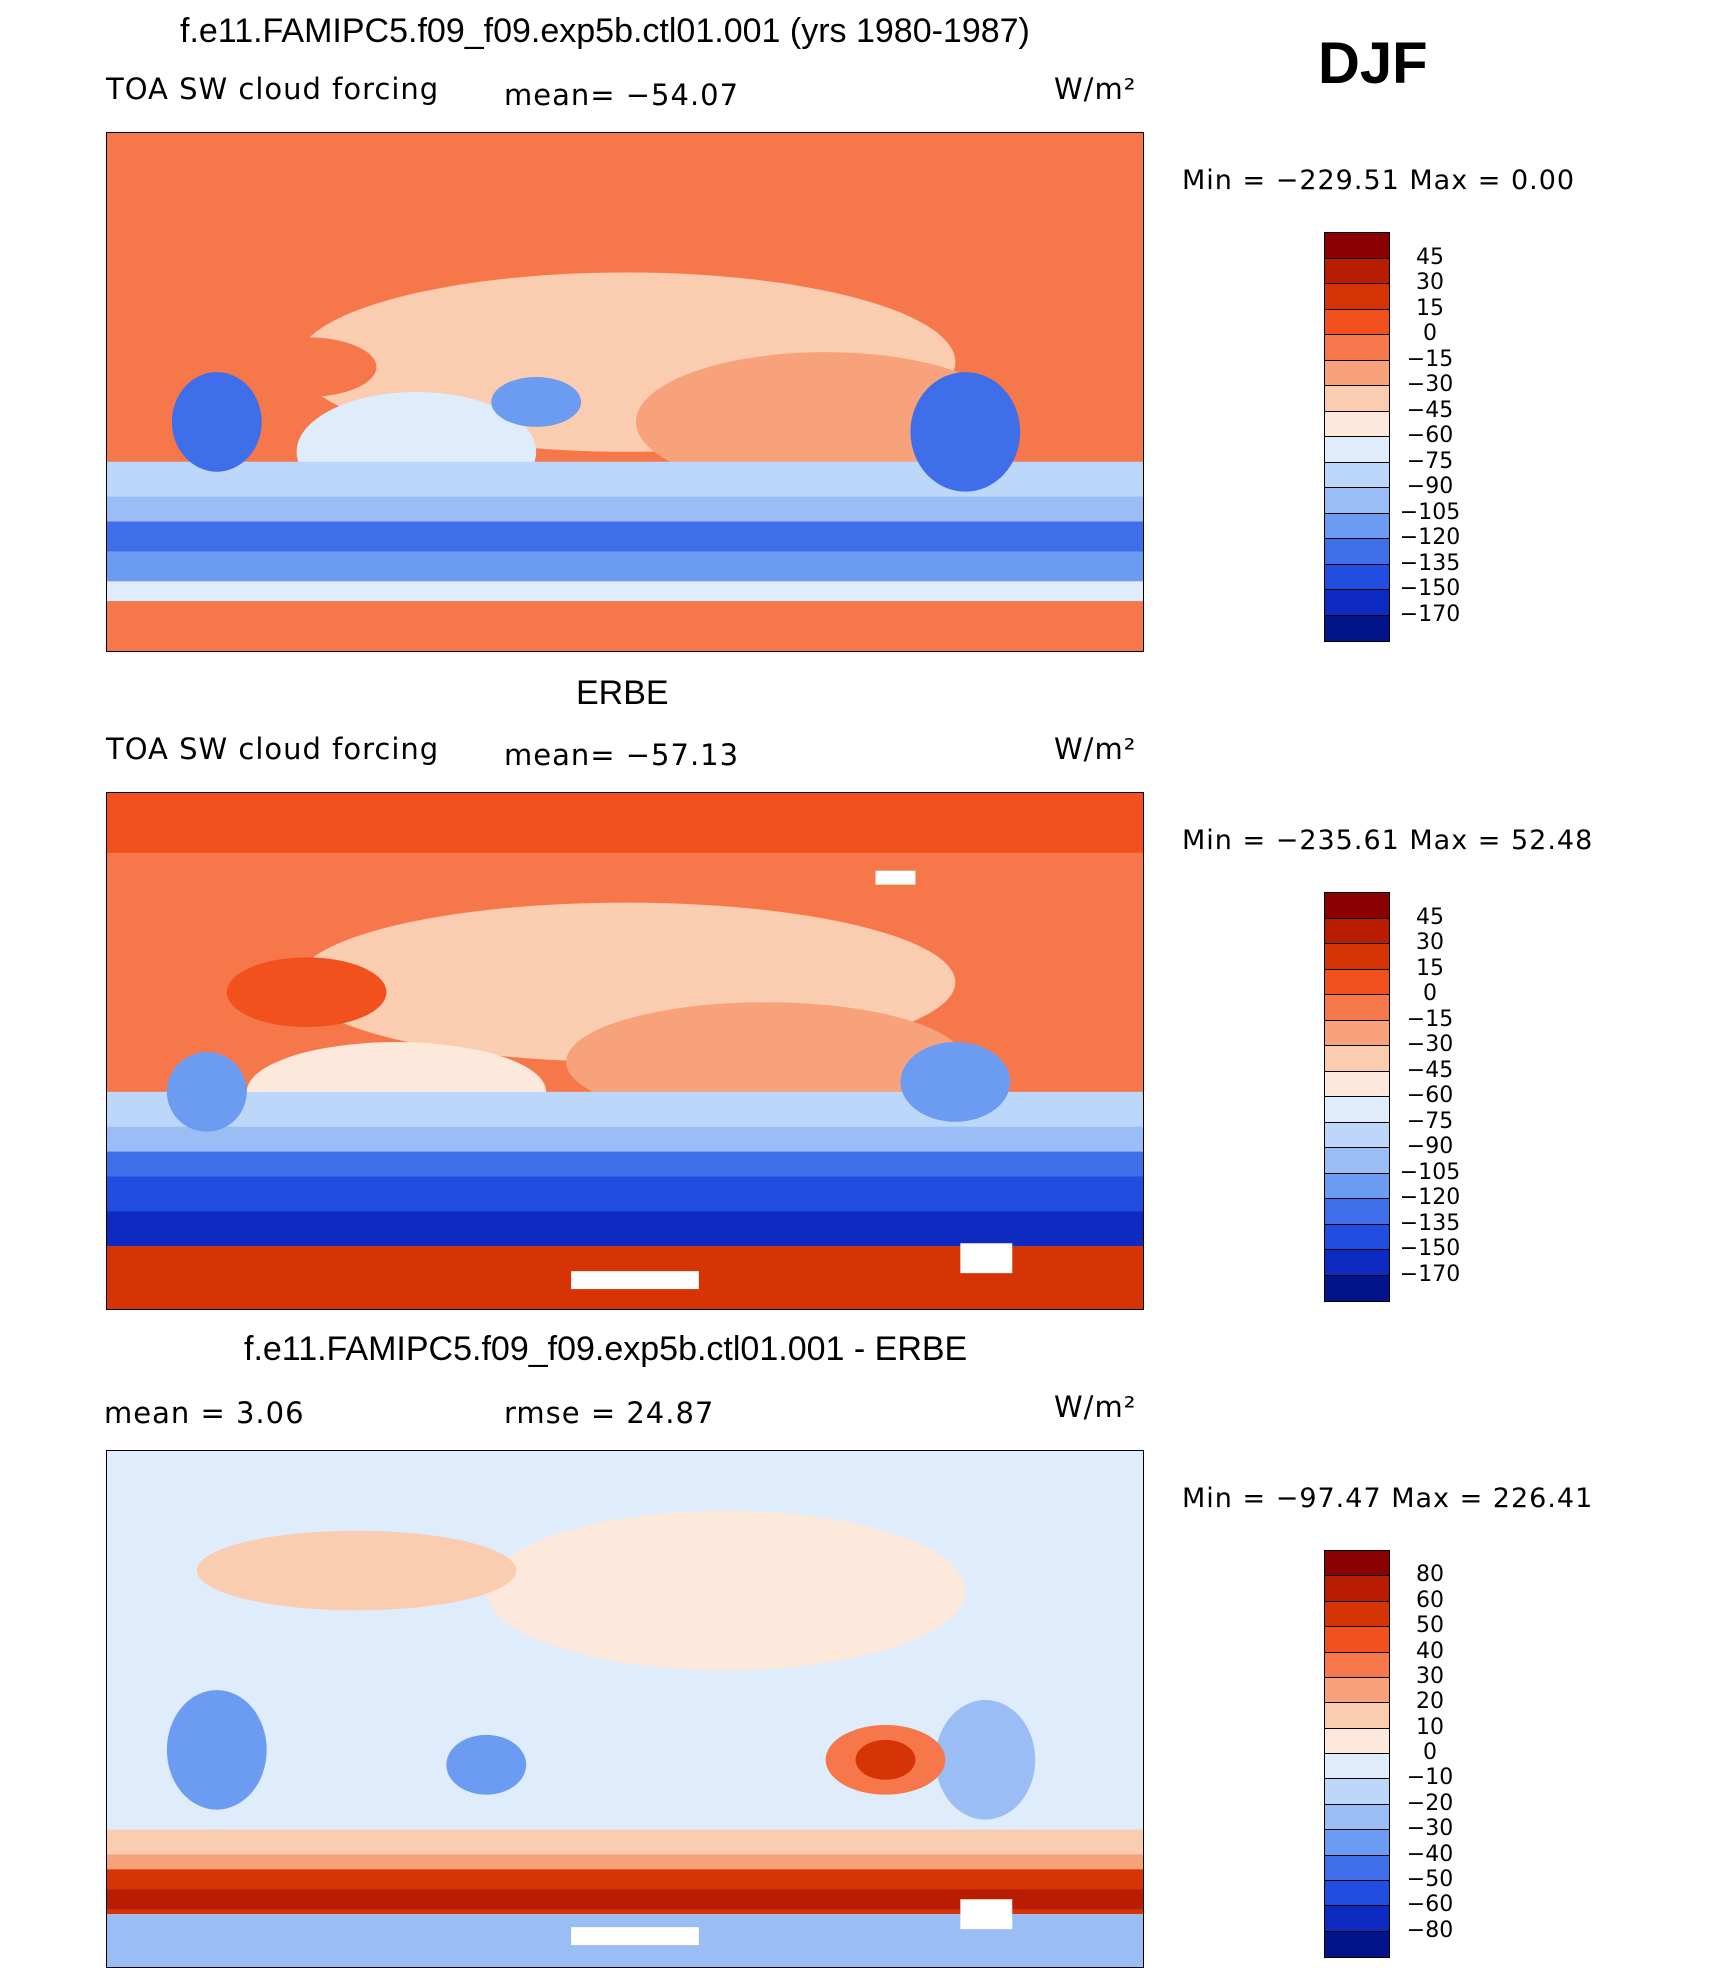 The height and width of the screenshot is (1968, 1710). What do you see at coordinates (1430, 1651) in the screenshot?
I see `colorbar-tick-label: 40` at bounding box center [1430, 1651].